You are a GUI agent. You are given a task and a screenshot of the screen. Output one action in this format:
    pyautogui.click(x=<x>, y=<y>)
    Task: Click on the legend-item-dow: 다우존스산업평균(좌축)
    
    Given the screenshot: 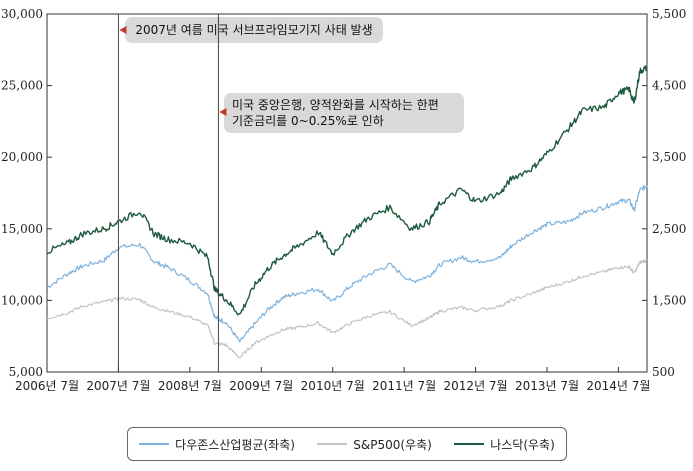 What is the action you would take?
    pyautogui.click(x=217, y=444)
    